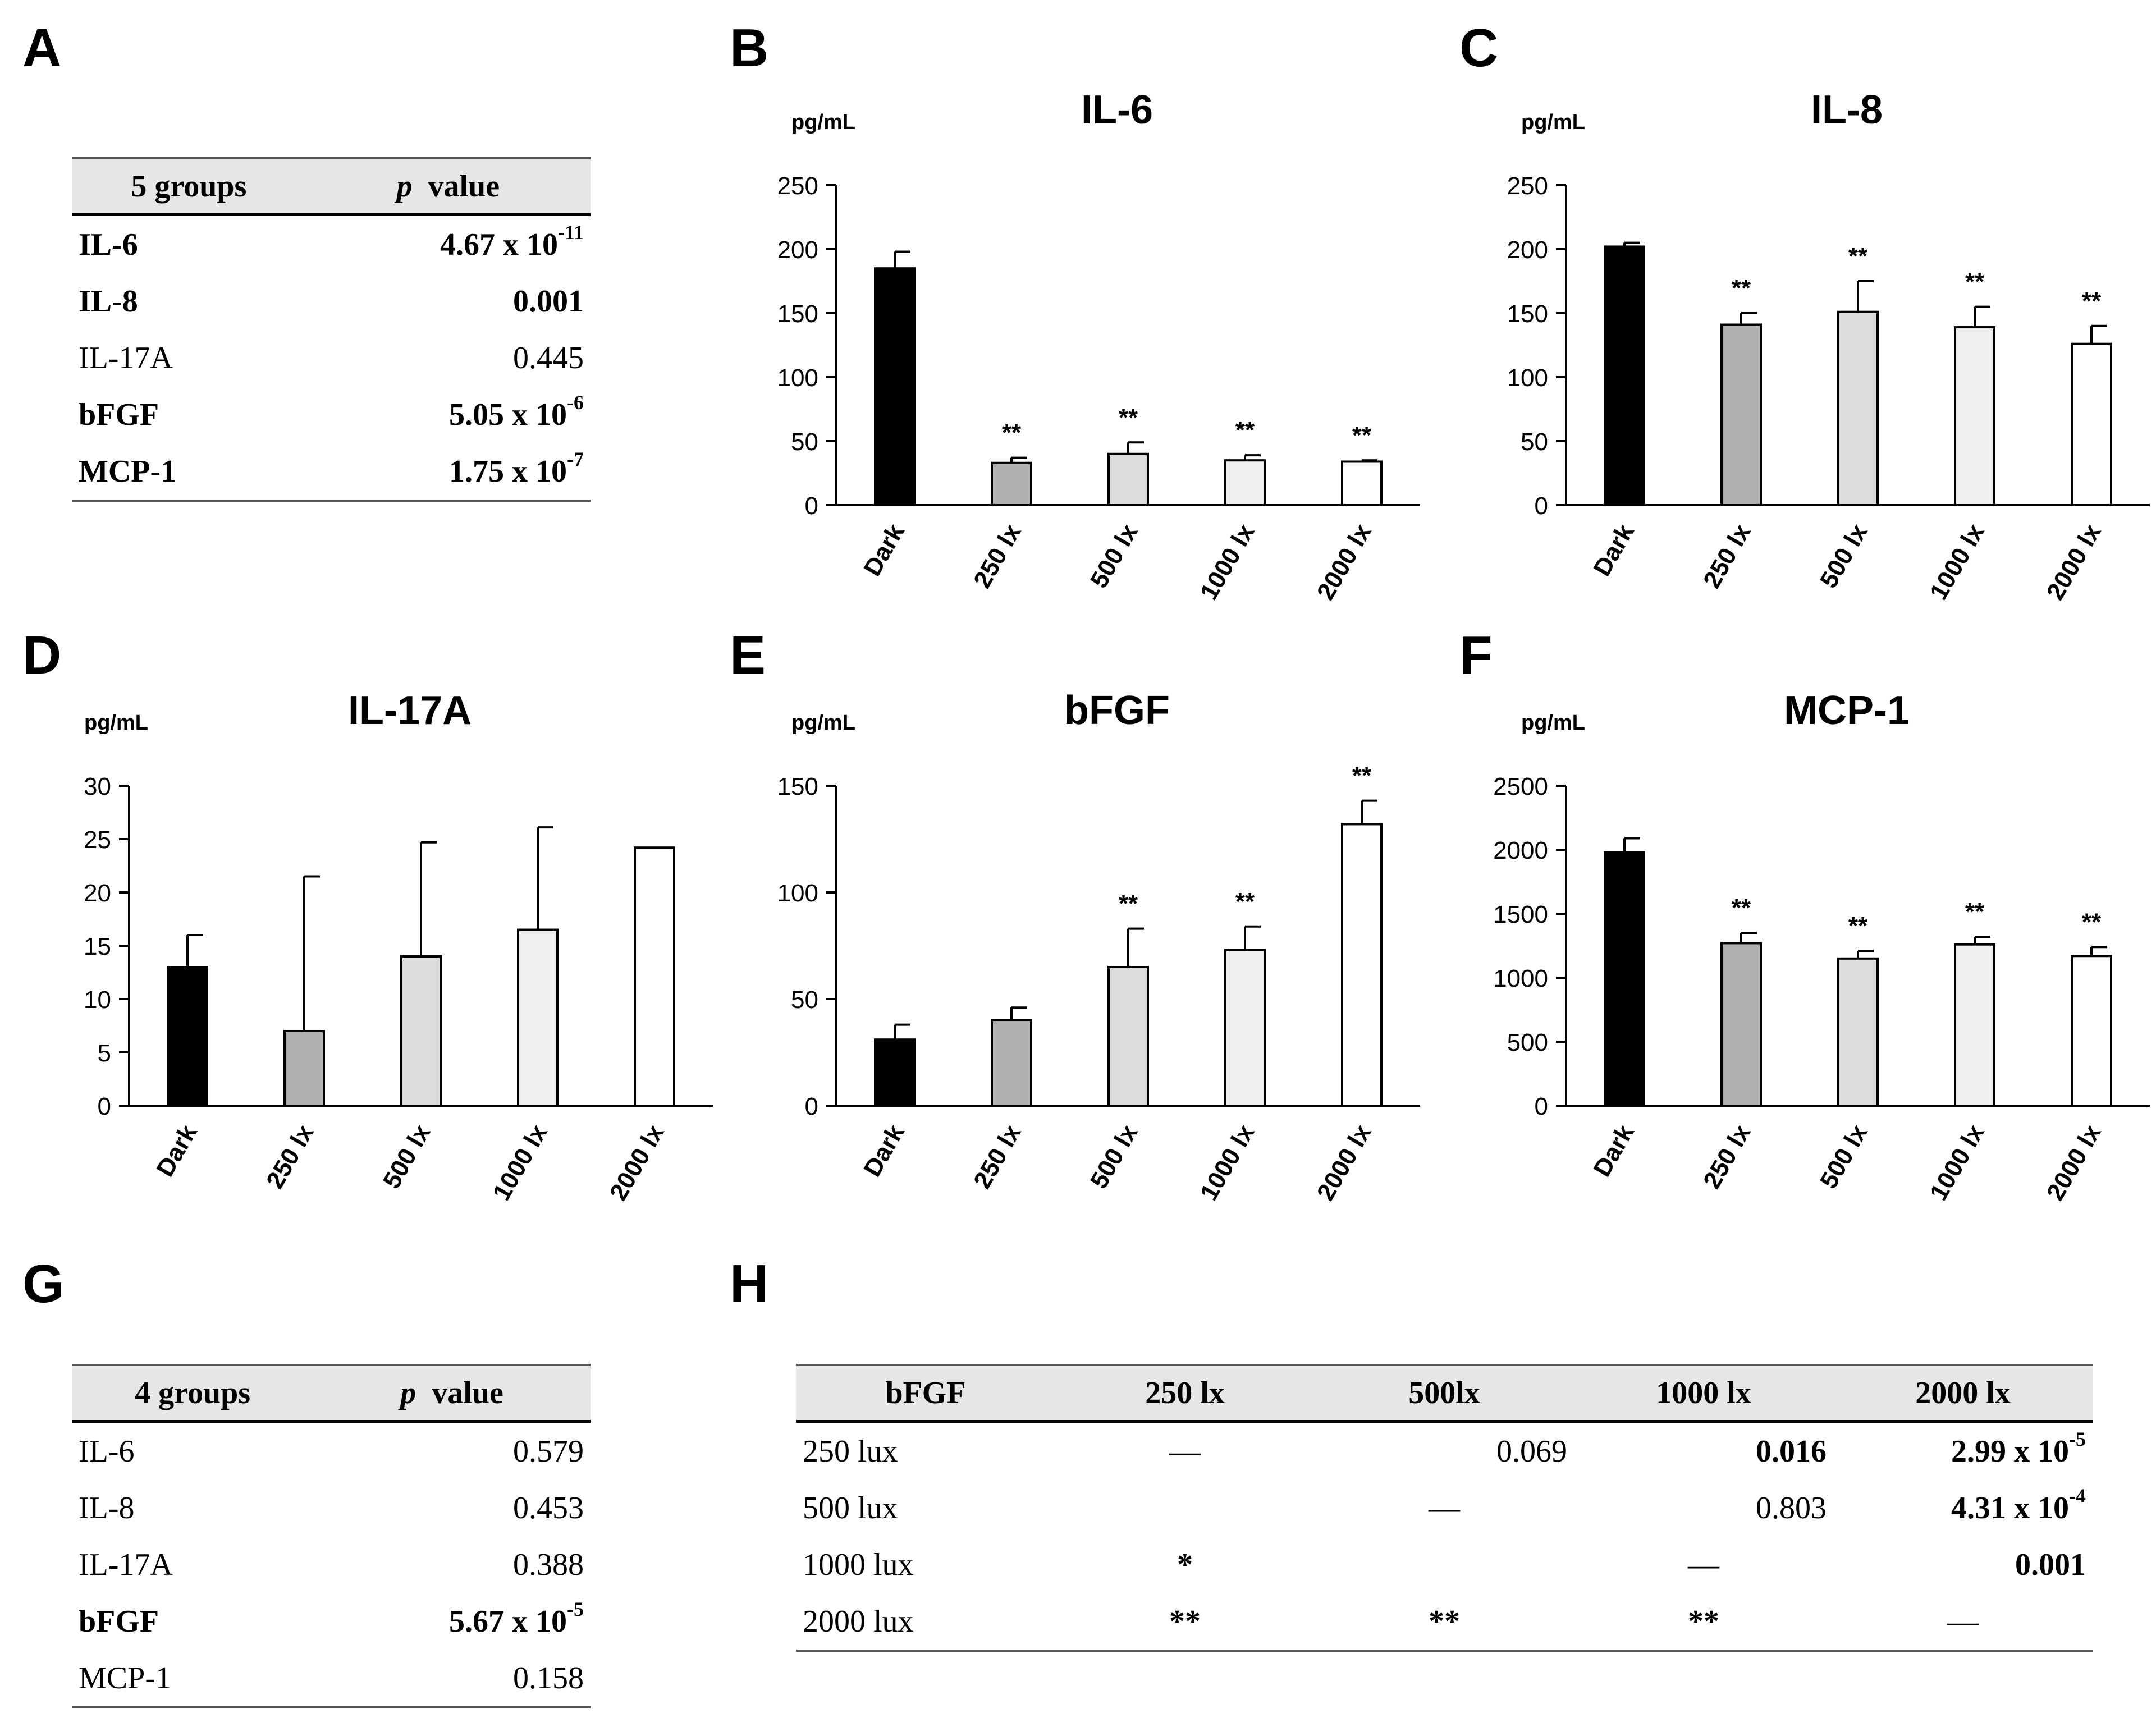 This screenshot has height=1727, width=2156. What do you see at coordinates (189, 186) in the screenshot?
I see `table-a-header-group: 5 groups` at bounding box center [189, 186].